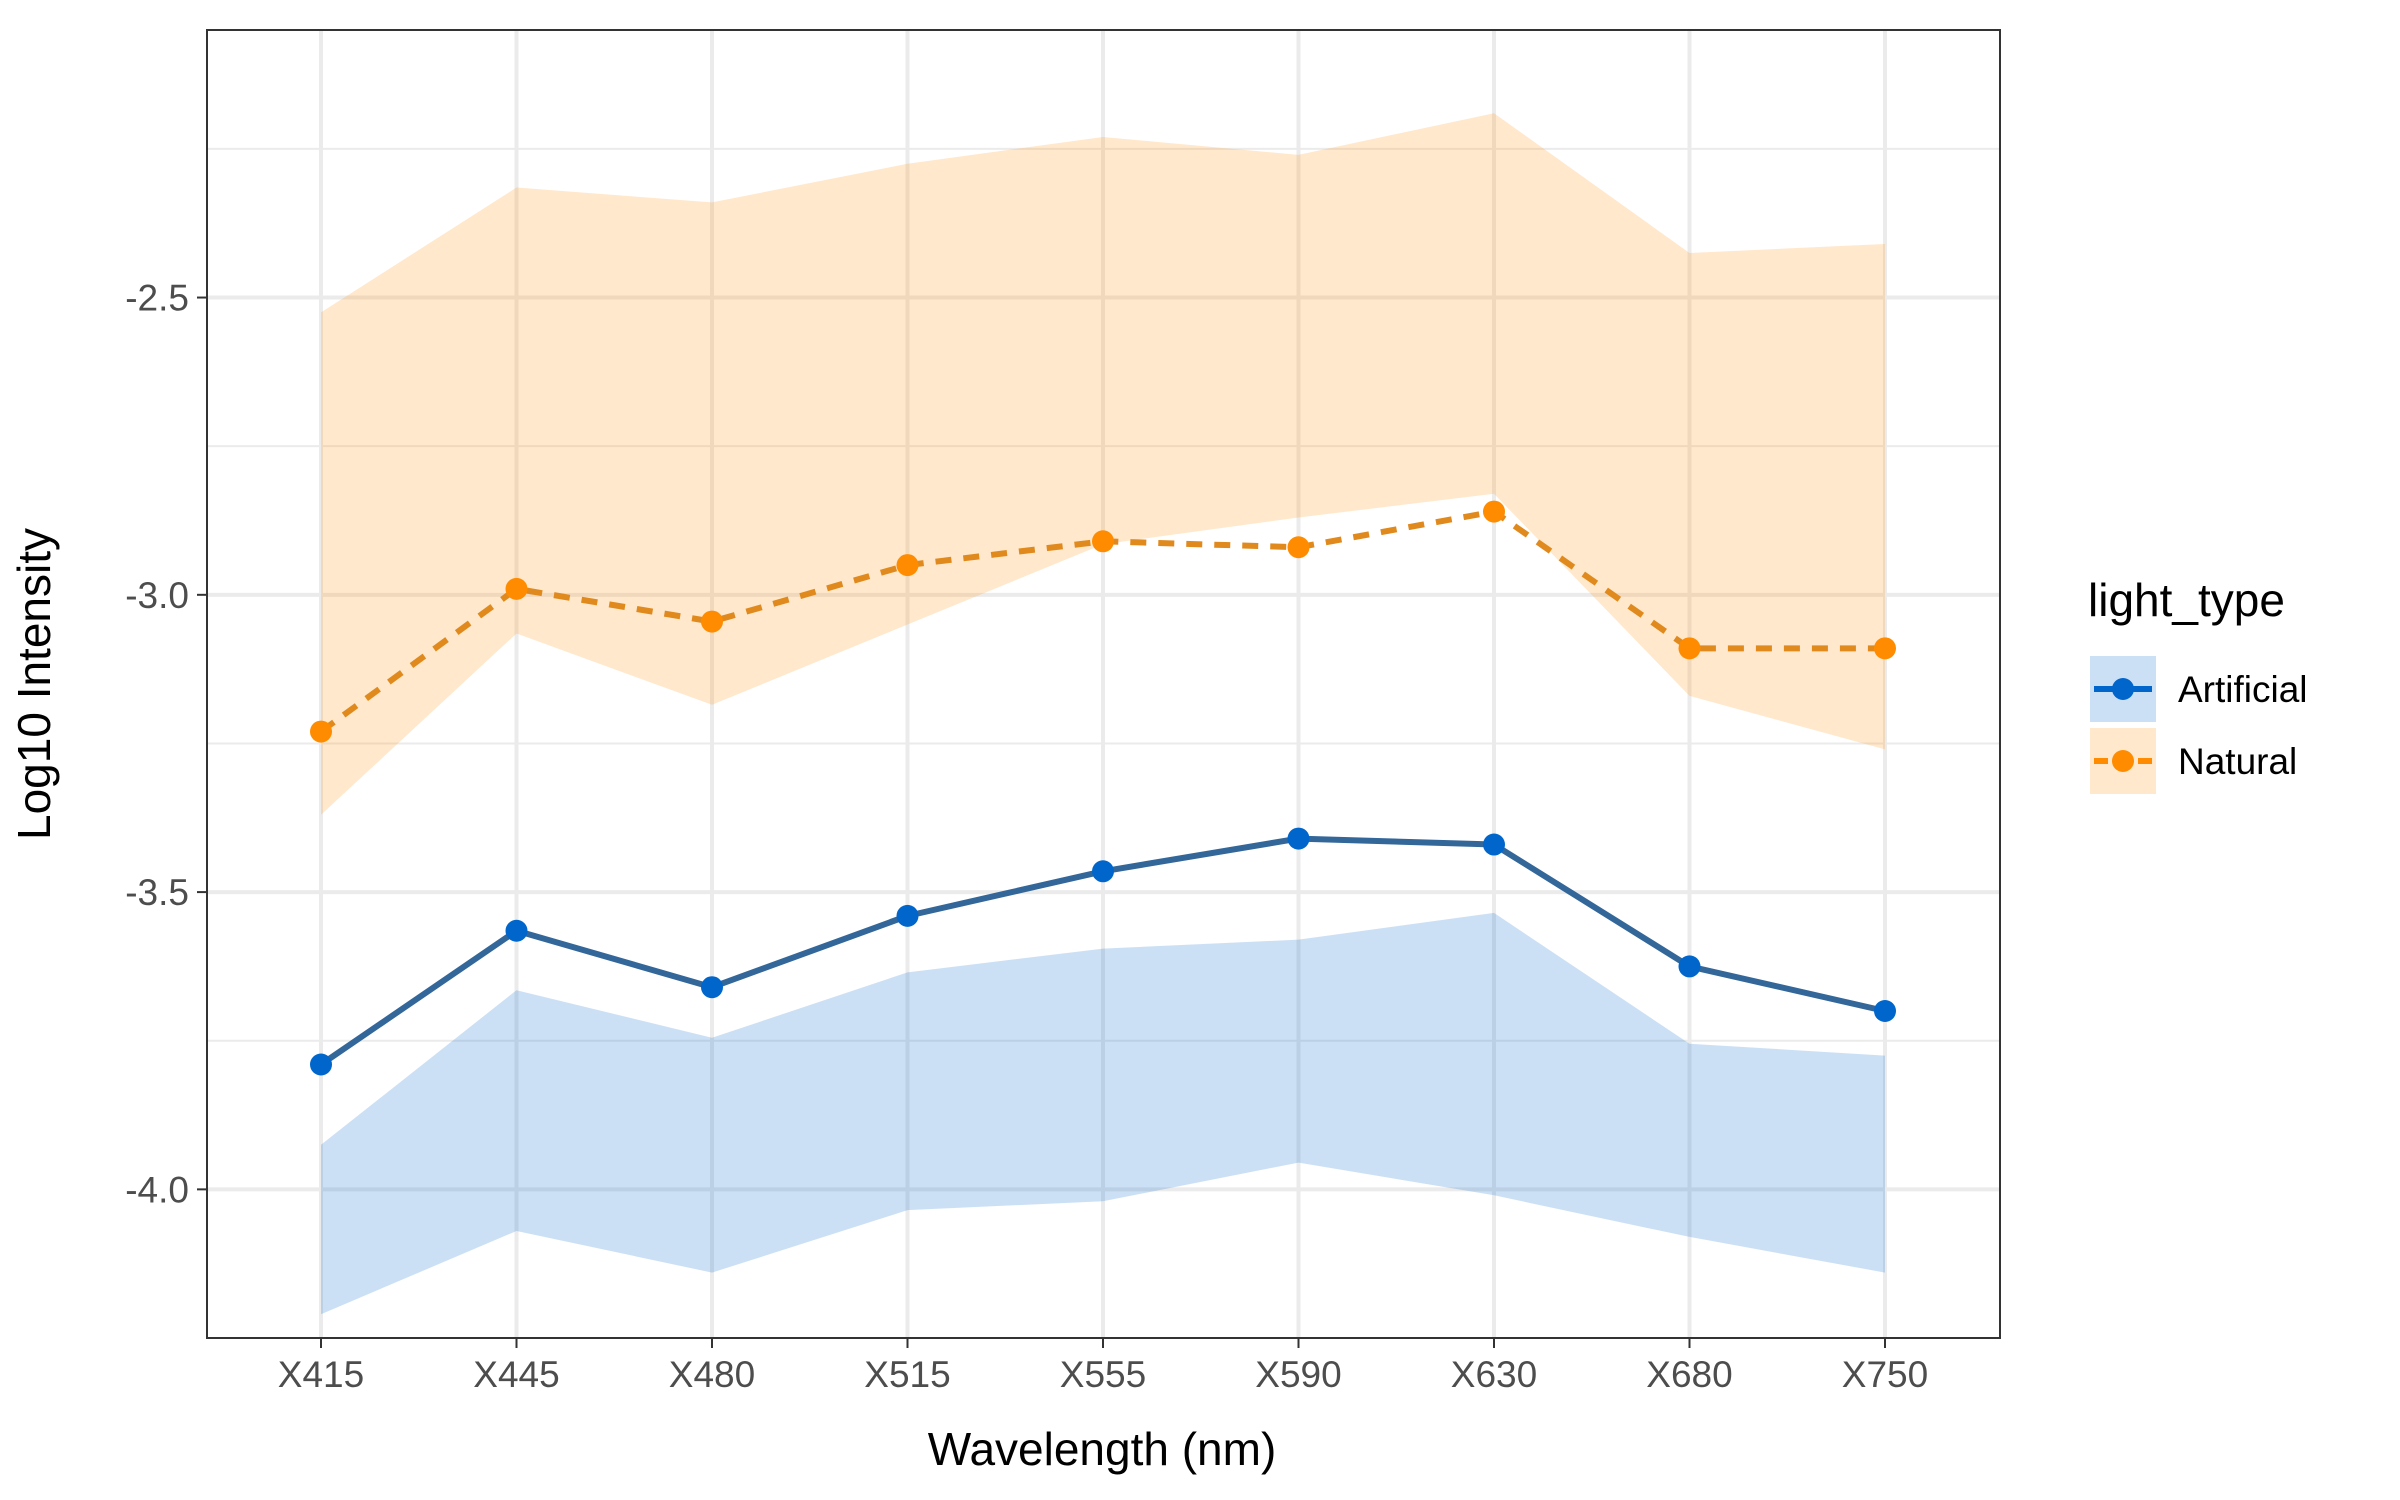  I want to click on legend-point-artificial, so click(2123, 689).